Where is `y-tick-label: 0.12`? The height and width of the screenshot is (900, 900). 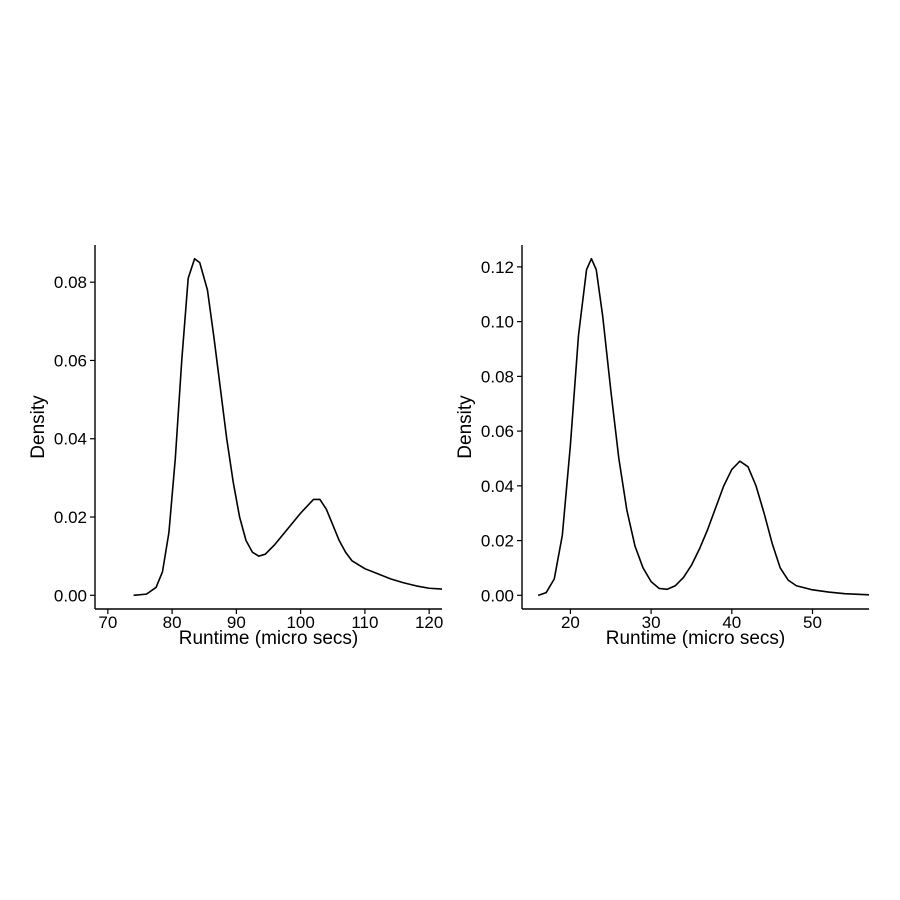
y-tick-label: 0.12 is located at coordinates (497, 267).